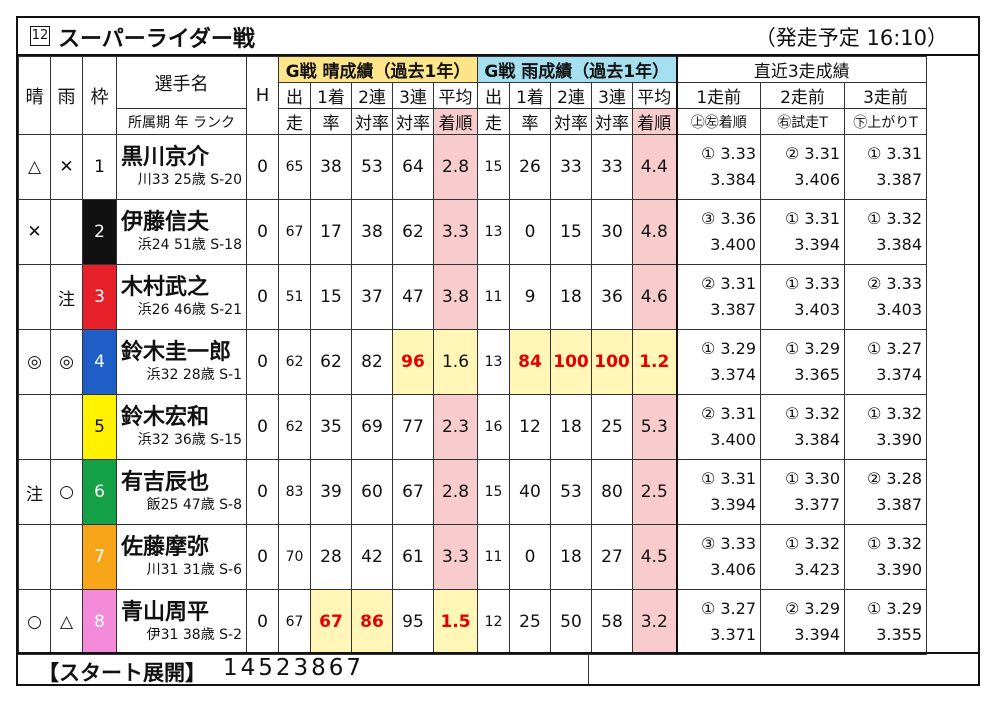 The height and width of the screenshot is (712, 1000). Describe the element at coordinates (885, 95) in the screenshot. I see `header-r3: 3走前` at that location.